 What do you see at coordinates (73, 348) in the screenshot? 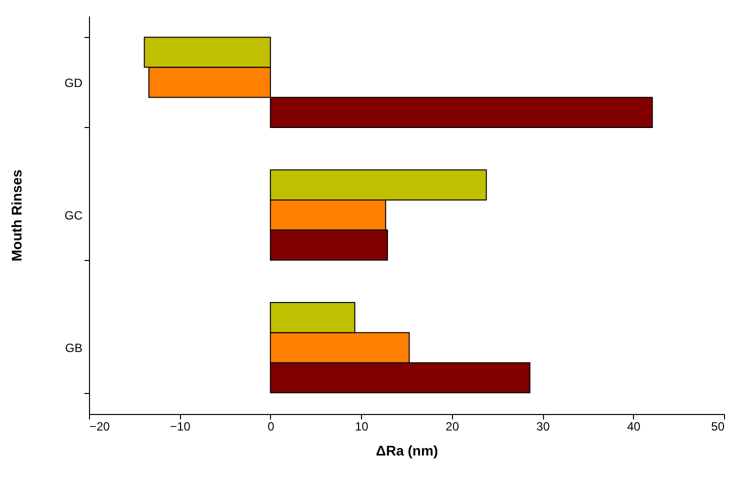
I see `y-tick-label: GB` at bounding box center [73, 348].